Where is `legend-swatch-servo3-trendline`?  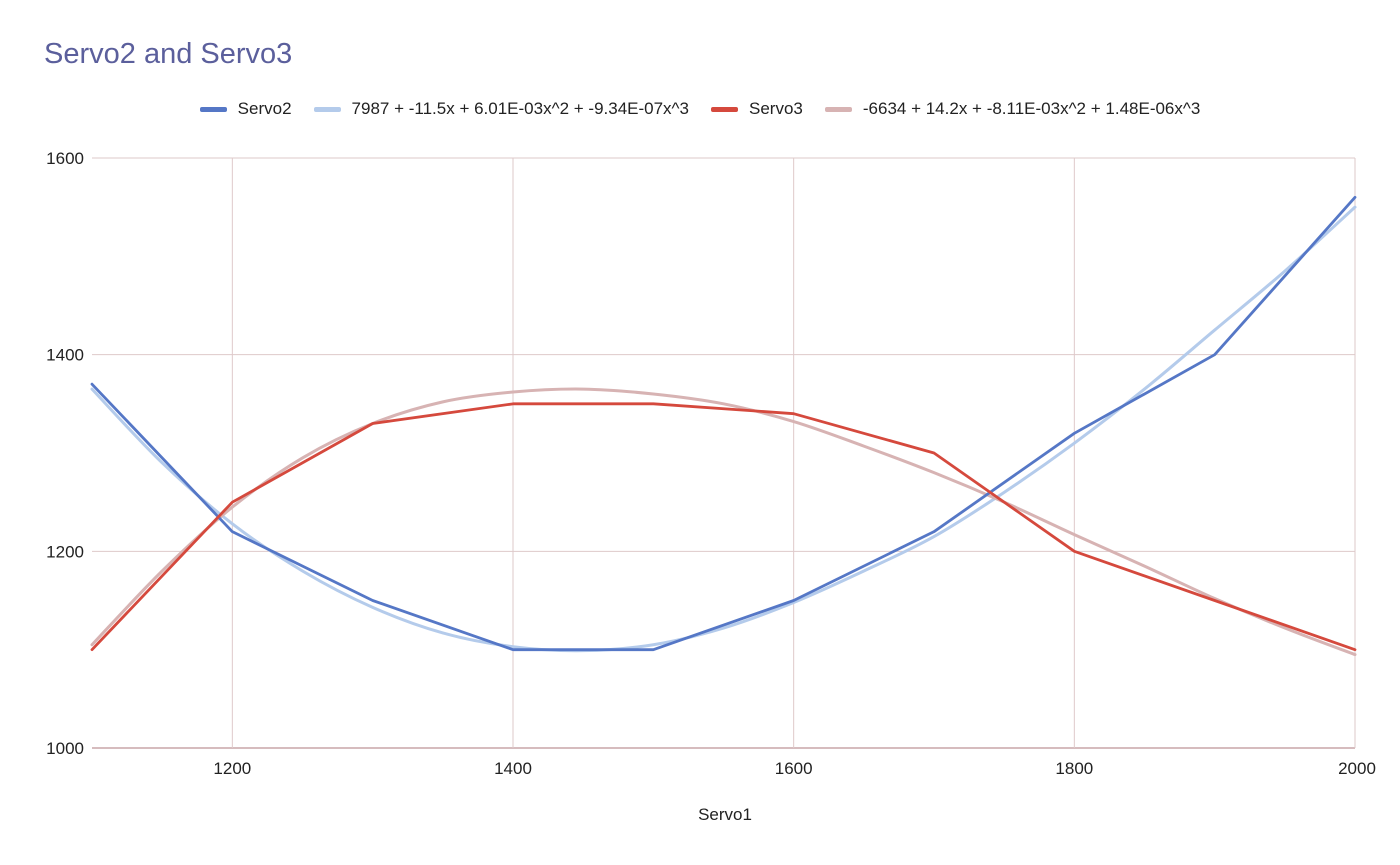
legend-swatch-servo3-trendline is located at coordinates (838, 109).